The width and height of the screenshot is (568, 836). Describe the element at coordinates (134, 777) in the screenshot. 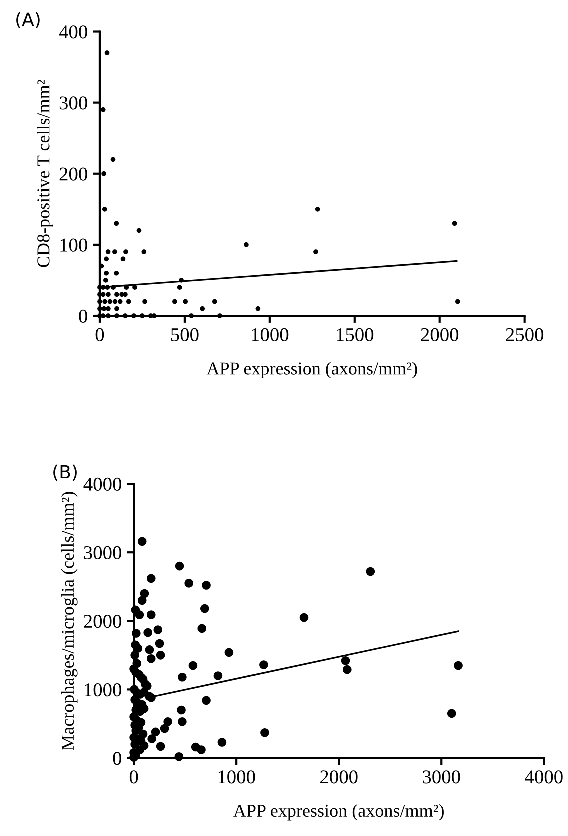

I see `x-tick-label: 0` at that location.